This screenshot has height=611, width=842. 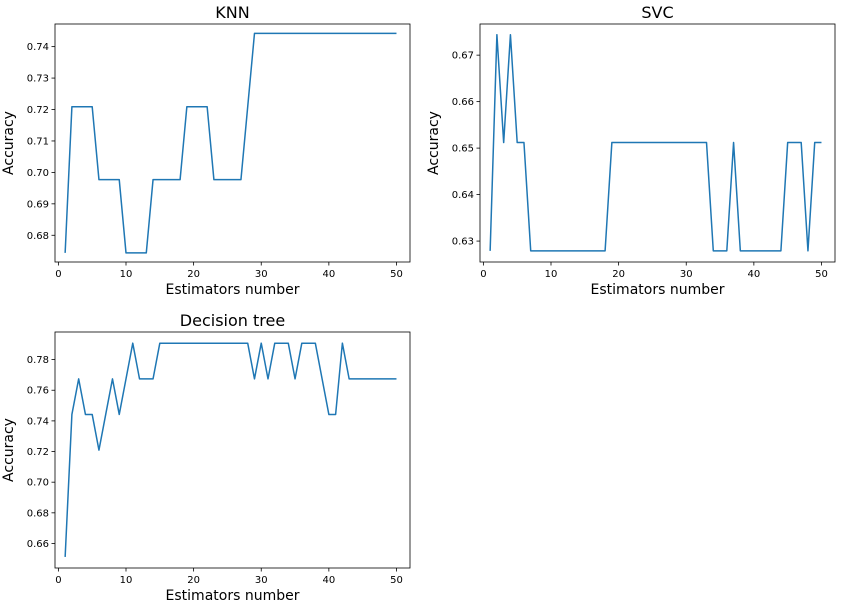 What do you see at coordinates (38, 79) in the screenshot?
I see `y-tick-label: 0.73` at bounding box center [38, 79].